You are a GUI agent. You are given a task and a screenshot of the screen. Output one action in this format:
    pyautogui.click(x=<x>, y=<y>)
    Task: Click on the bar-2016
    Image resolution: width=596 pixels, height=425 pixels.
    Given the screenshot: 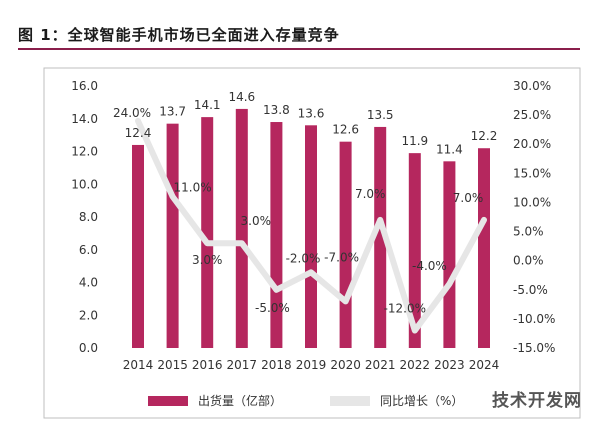 What is the action you would take?
    pyautogui.click(x=207, y=232)
    